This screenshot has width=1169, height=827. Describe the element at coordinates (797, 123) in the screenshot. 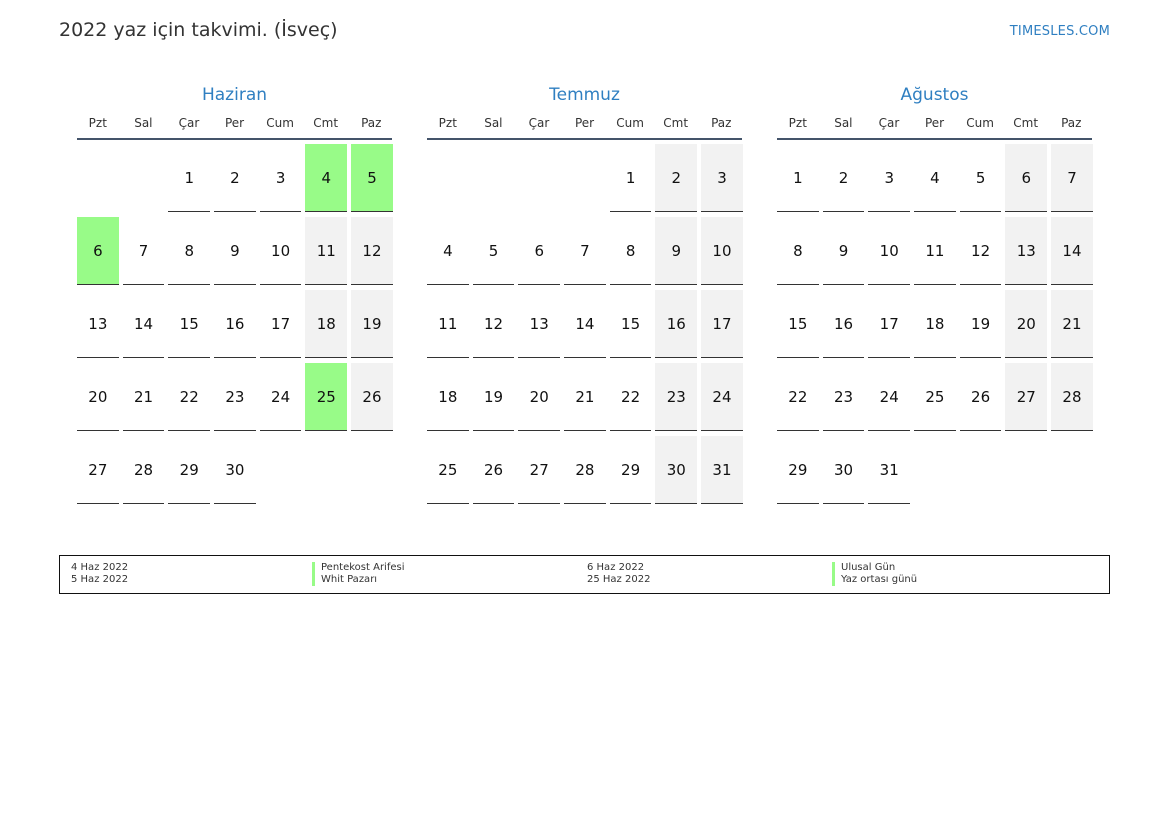

I see `weekday-label: Pzt` at that location.